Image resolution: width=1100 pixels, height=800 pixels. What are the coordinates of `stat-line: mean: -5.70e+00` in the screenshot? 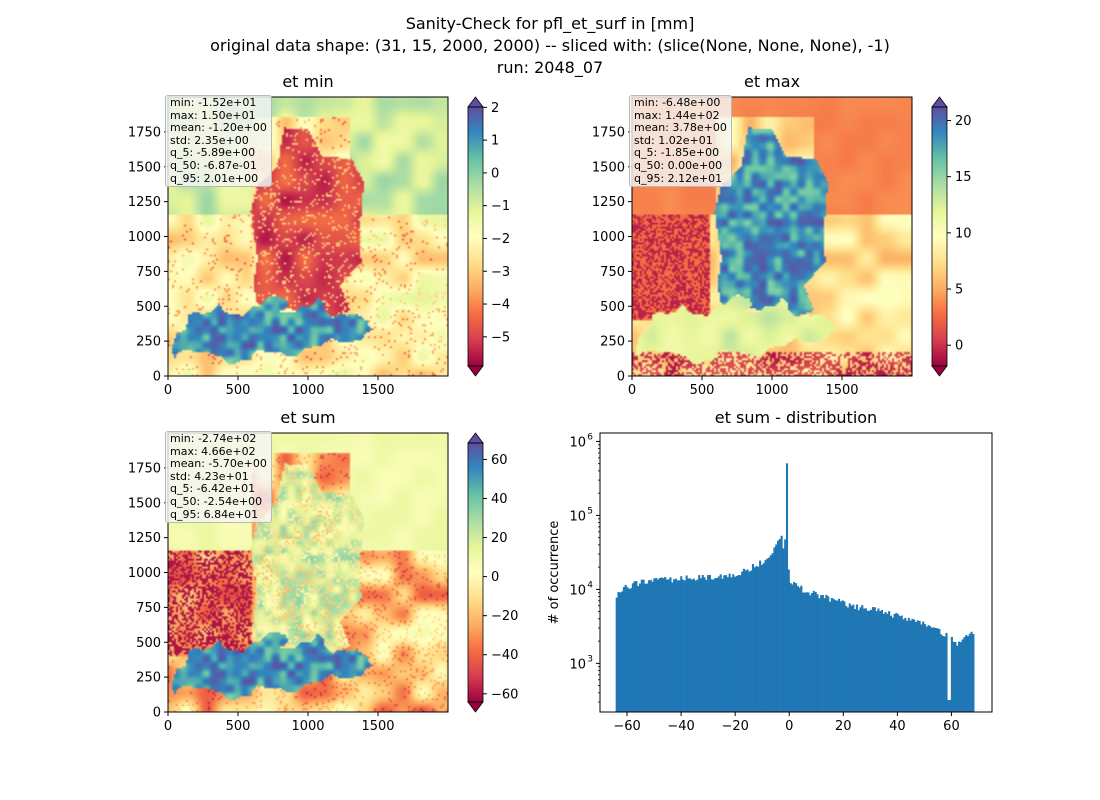 It's located at (218, 464).